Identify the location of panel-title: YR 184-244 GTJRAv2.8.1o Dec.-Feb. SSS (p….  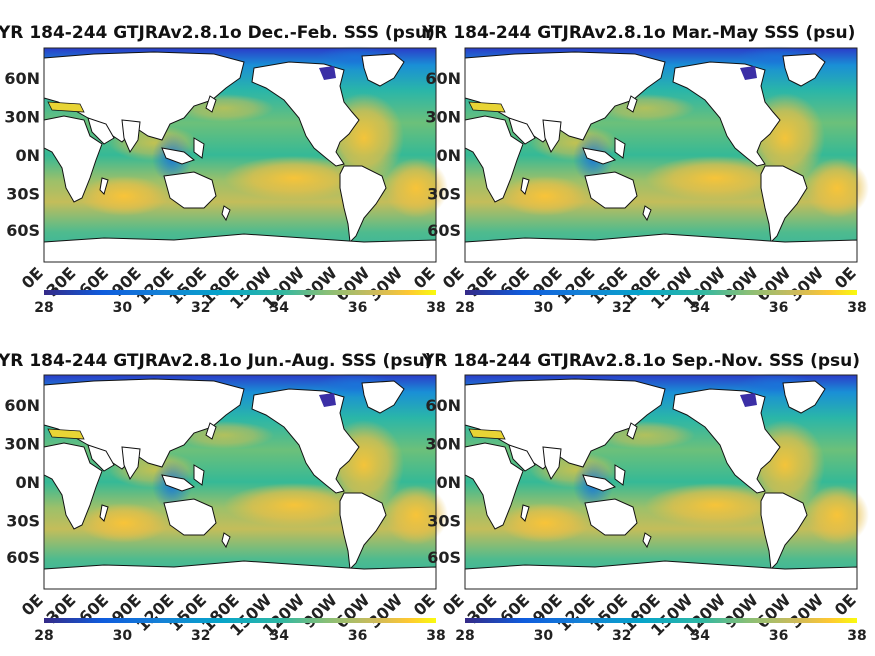
(217, 33).